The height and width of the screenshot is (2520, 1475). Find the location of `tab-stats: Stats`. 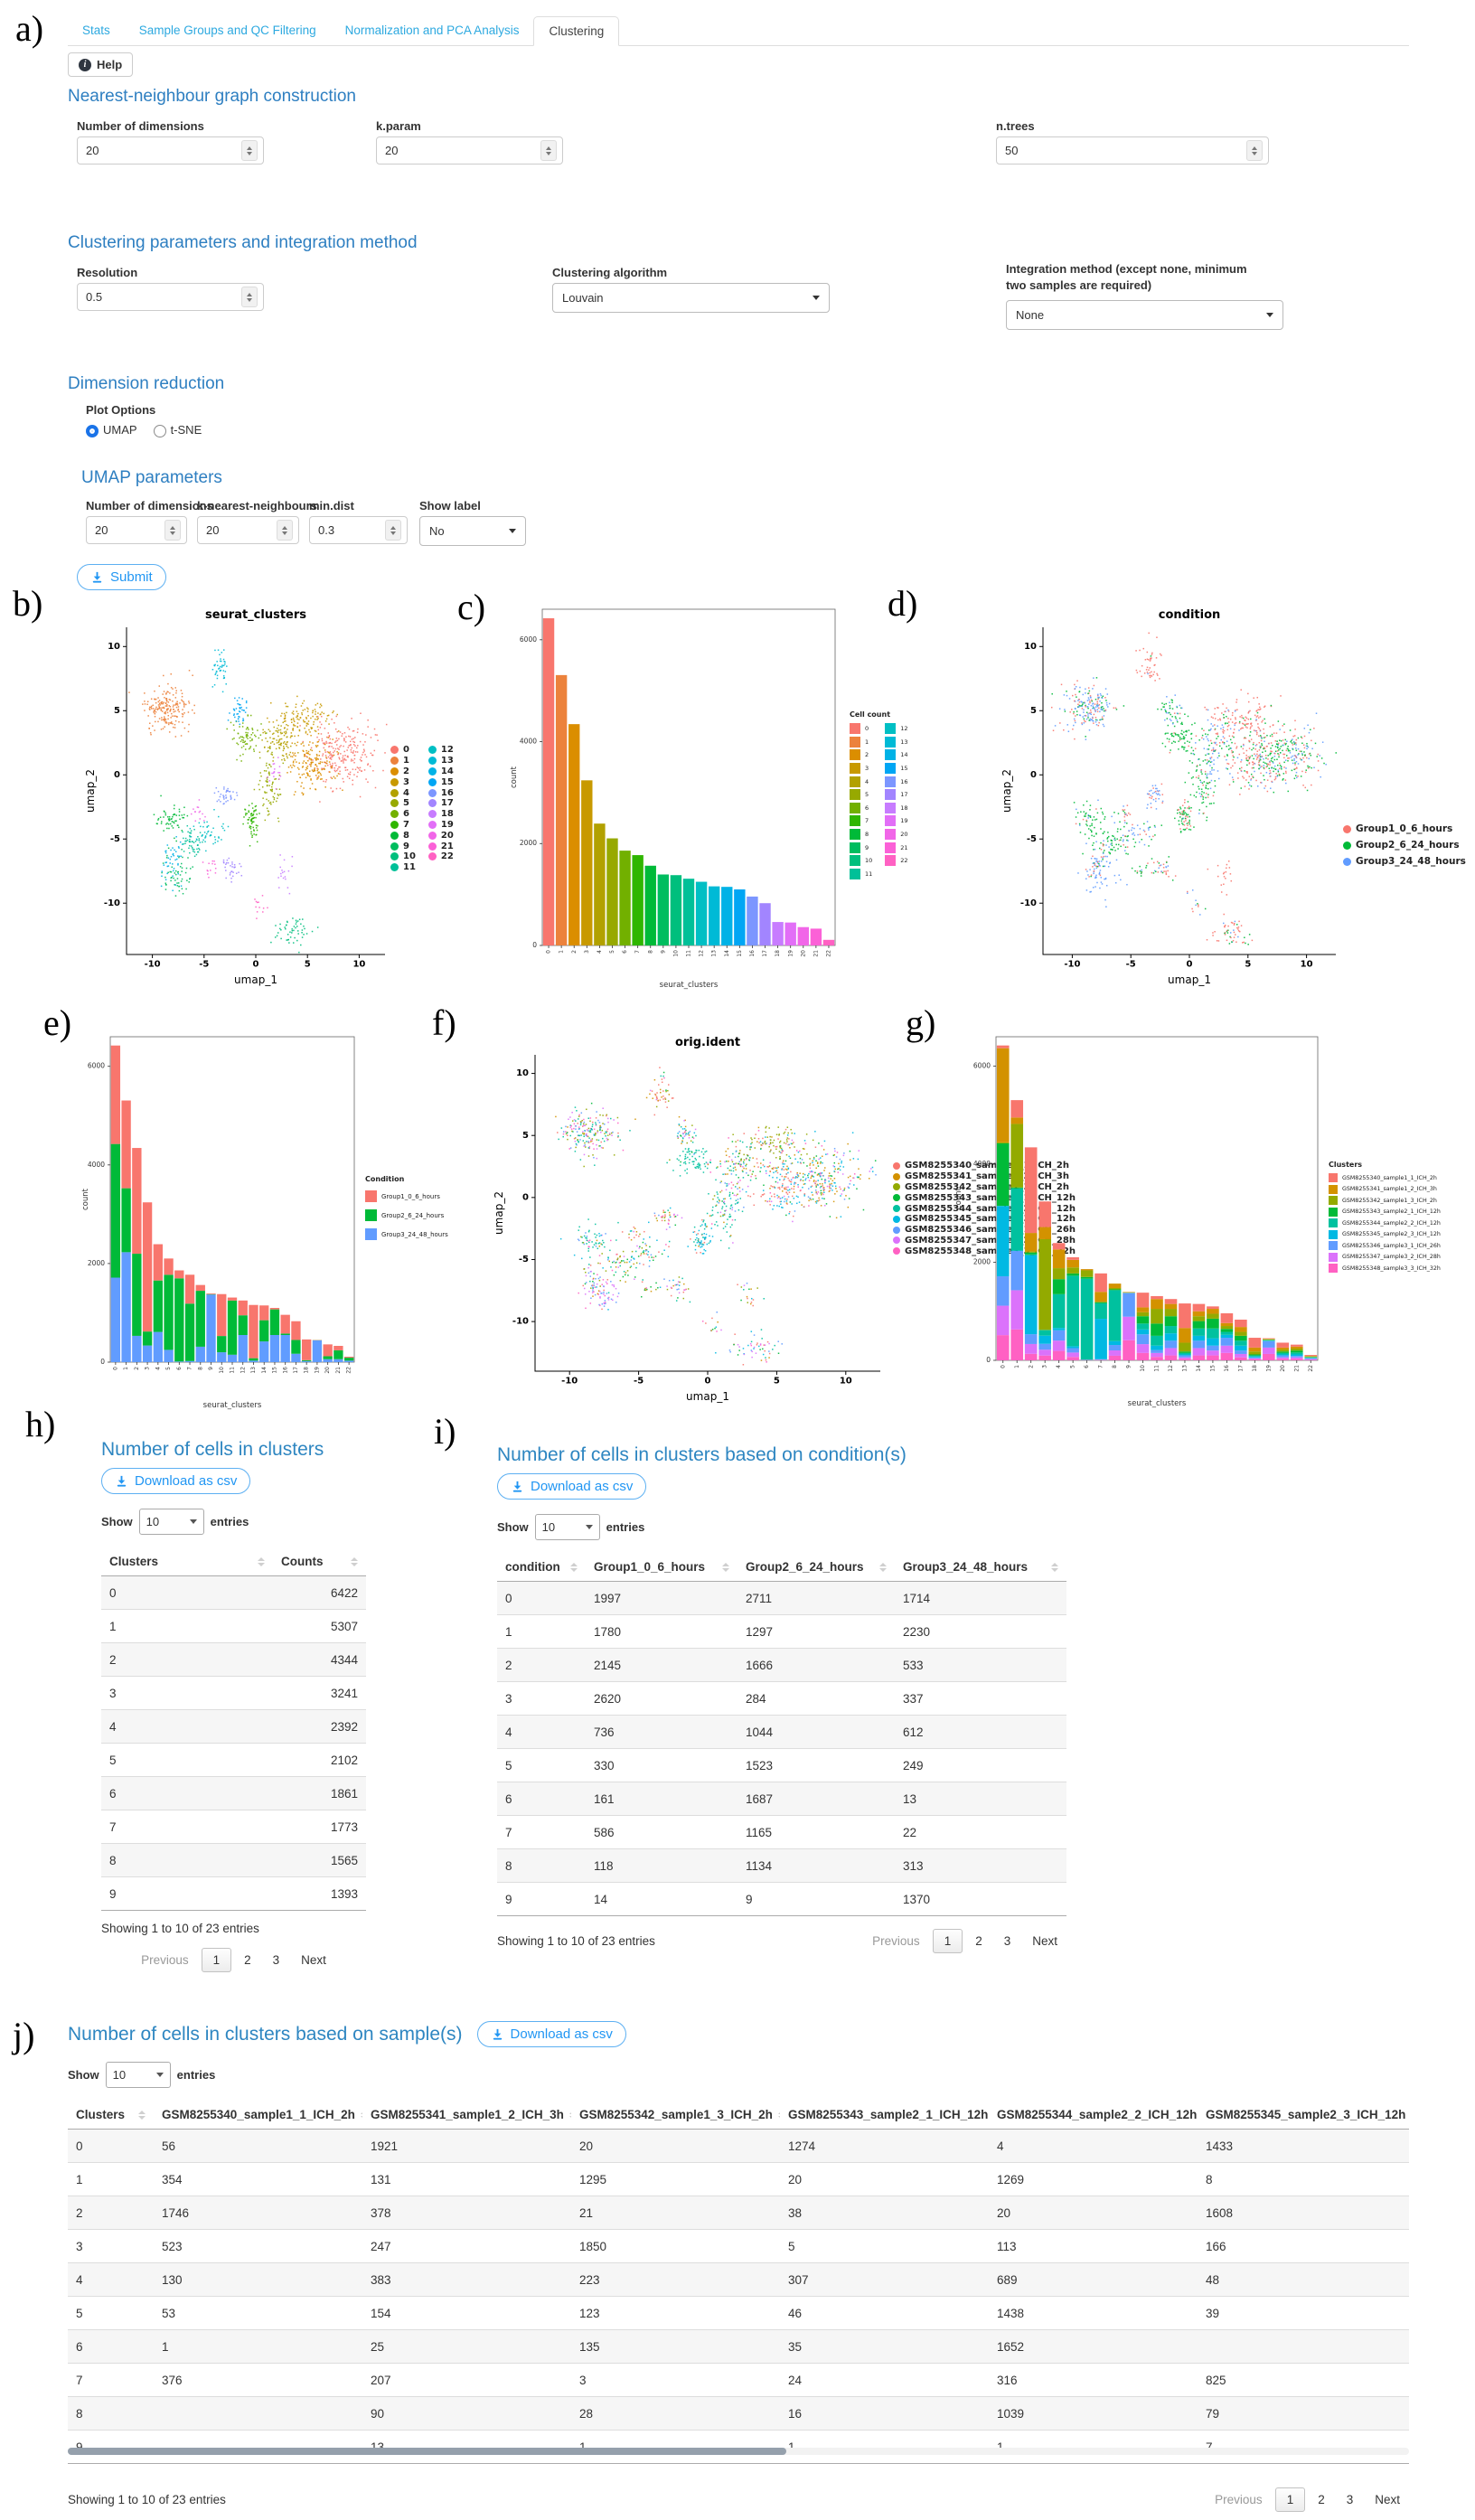

tab-stats: Stats is located at coordinates (96, 30).